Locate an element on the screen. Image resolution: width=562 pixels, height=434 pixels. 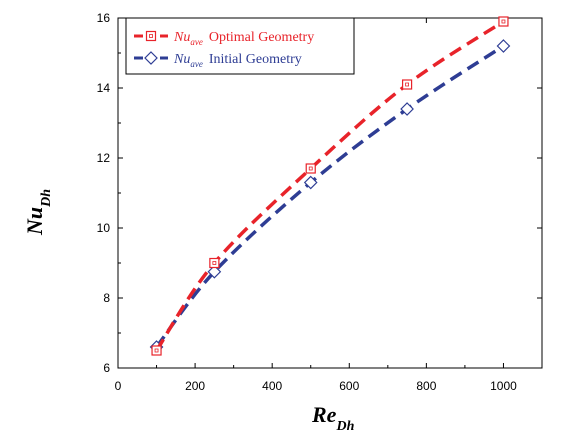
legend-label-initial: Nuave Initial Geometry is located at coordinates (237, 60).